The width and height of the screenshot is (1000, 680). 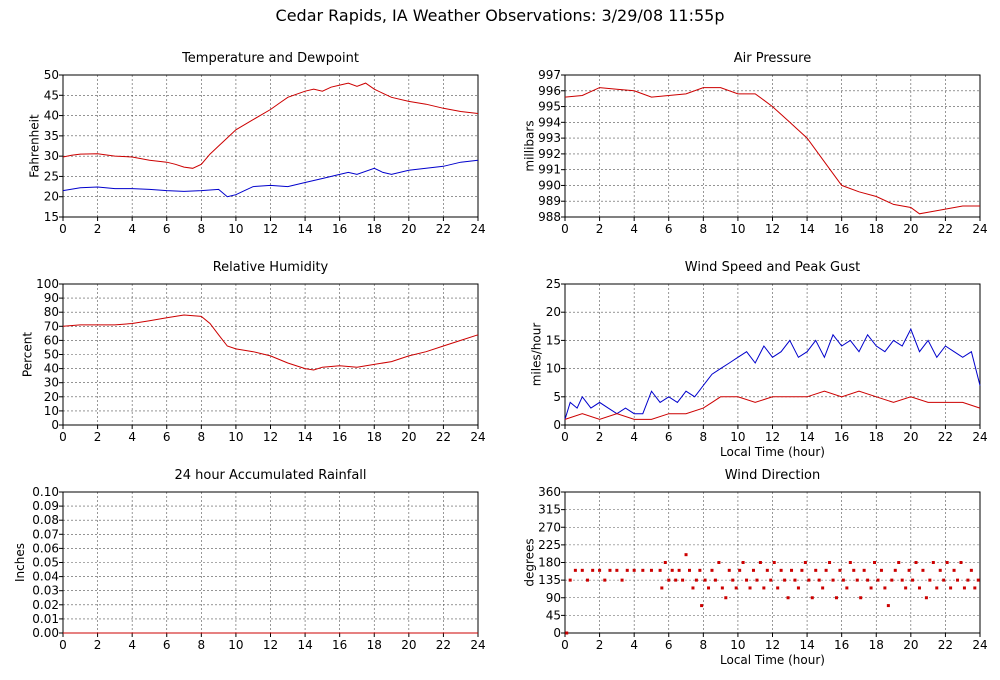 What do you see at coordinates (553, 284) in the screenshot?
I see `y-tick-label: 25` at bounding box center [553, 284].